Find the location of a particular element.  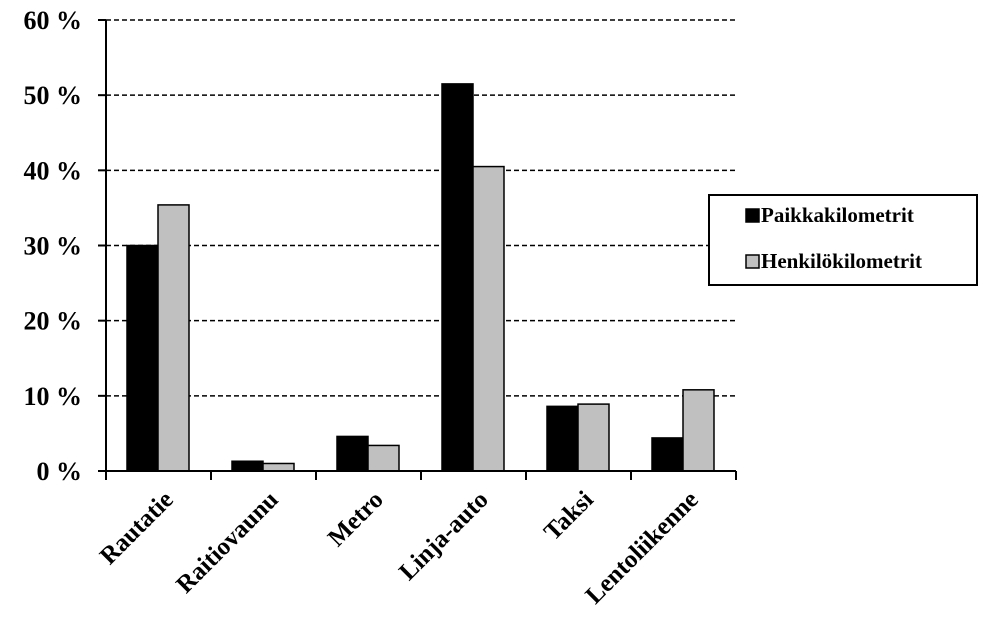

y-tick-label: 50 % is located at coordinates (53, 95).